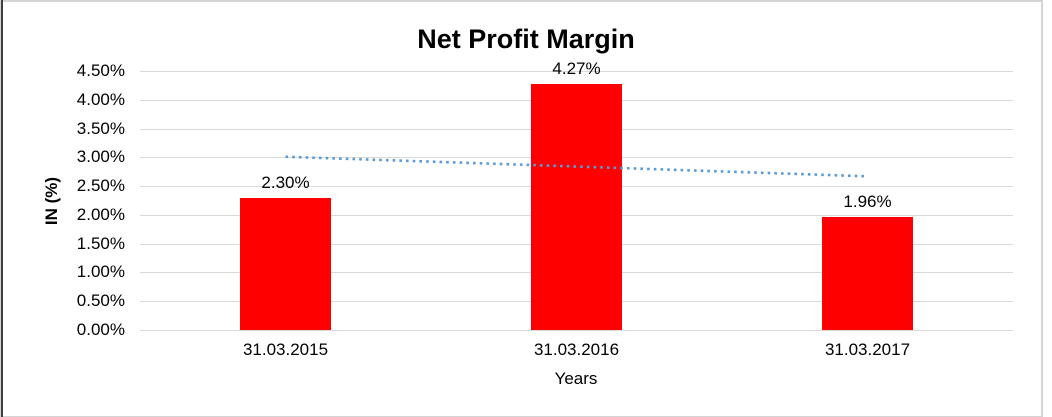  Describe the element at coordinates (100, 243) in the screenshot. I see `y-tick-label: 1.50%` at that location.